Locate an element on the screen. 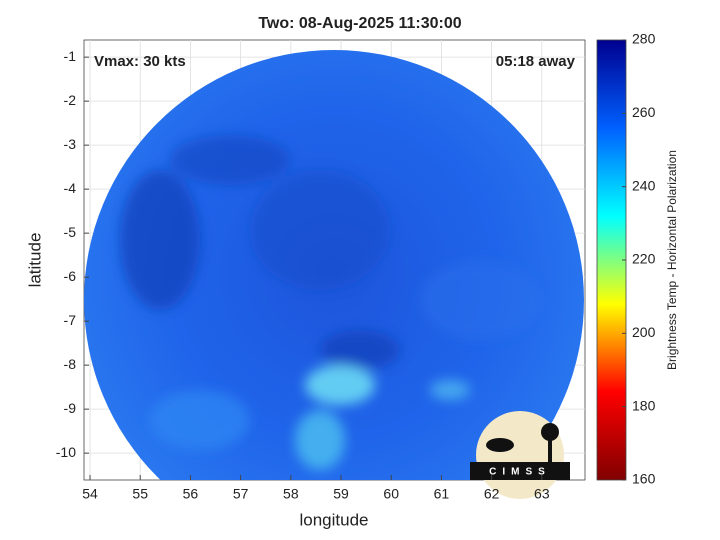 The height and width of the screenshot is (540, 720). colorbar-tick-label: 240 is located at coordinates (644, 185).